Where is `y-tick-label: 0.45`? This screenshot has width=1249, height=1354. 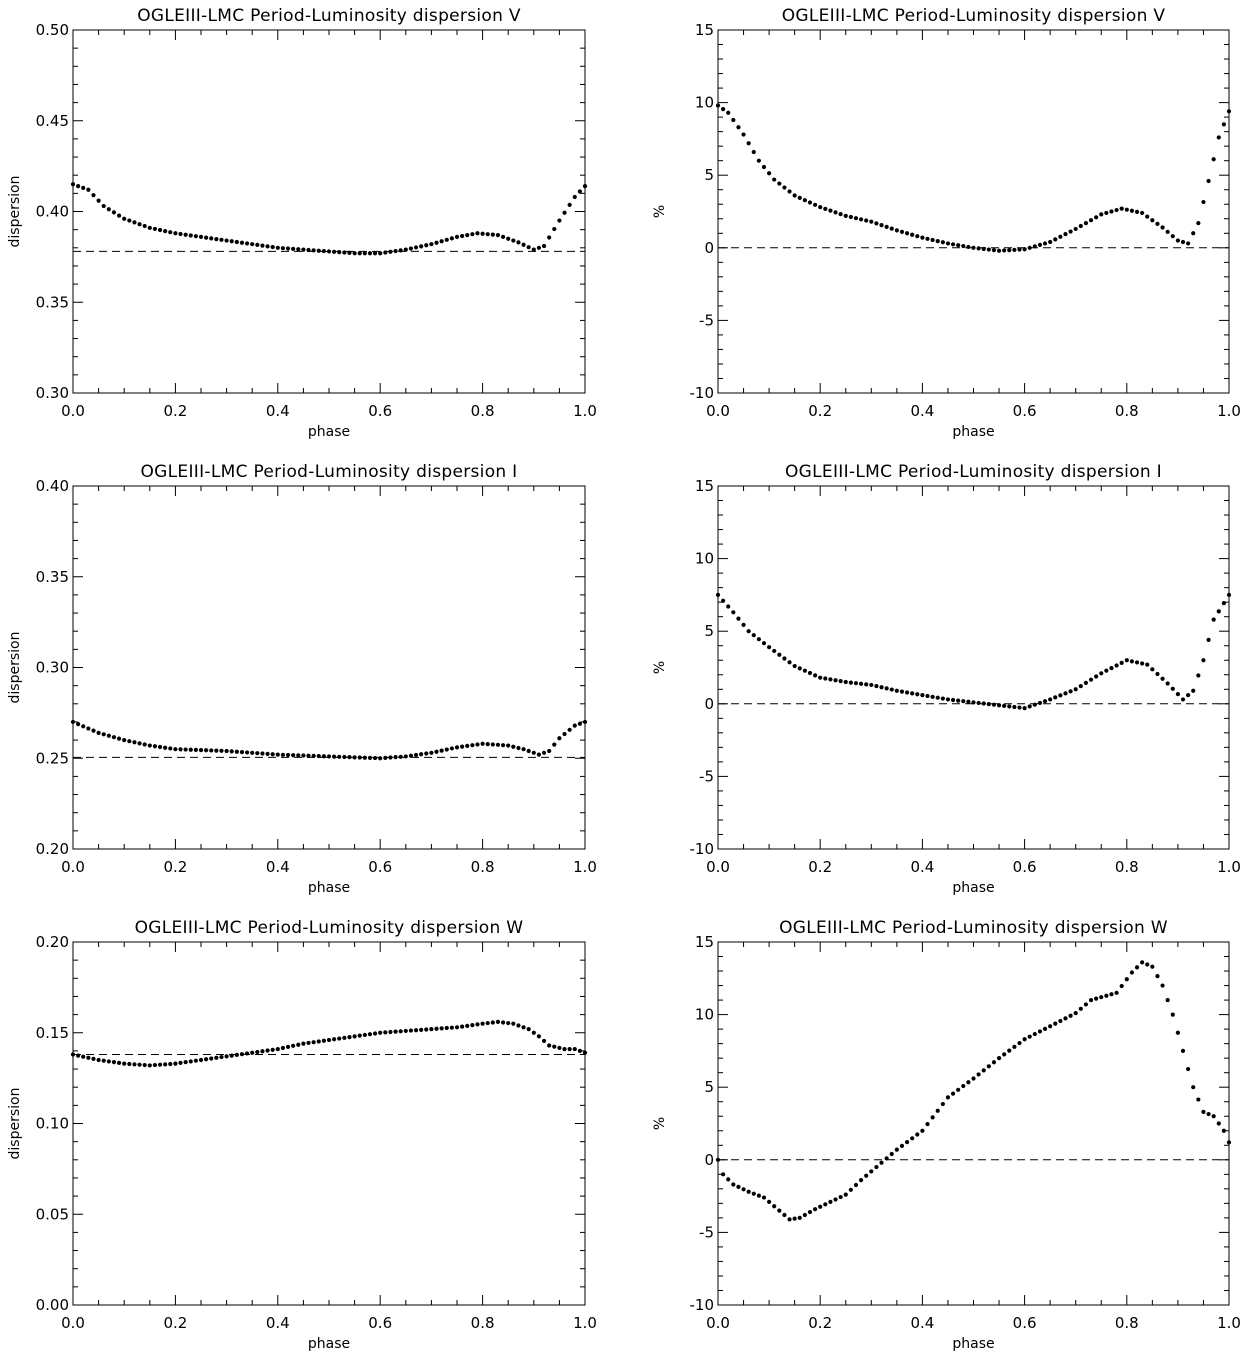 y-tick-label: 0.45 is located at coordinates (52, 121).